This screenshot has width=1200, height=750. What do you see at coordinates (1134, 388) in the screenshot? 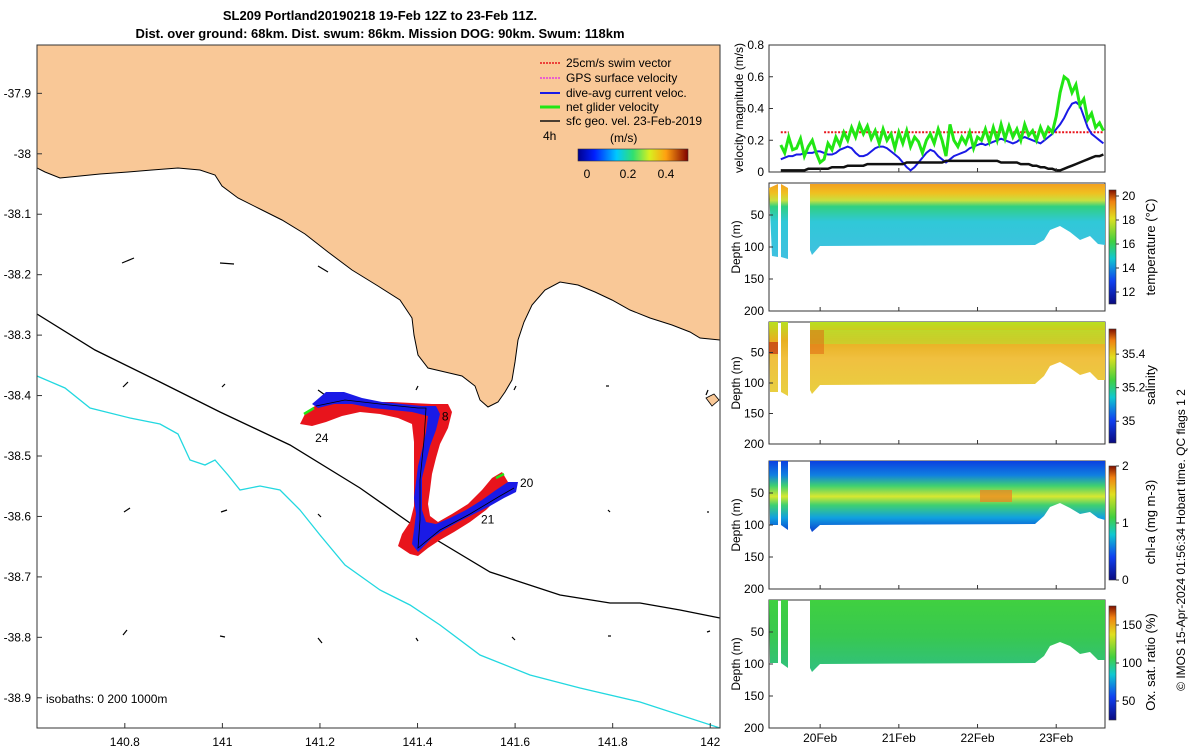
I see `colorbar-tick-label: 35.2` at bounding box center [1134, 388].